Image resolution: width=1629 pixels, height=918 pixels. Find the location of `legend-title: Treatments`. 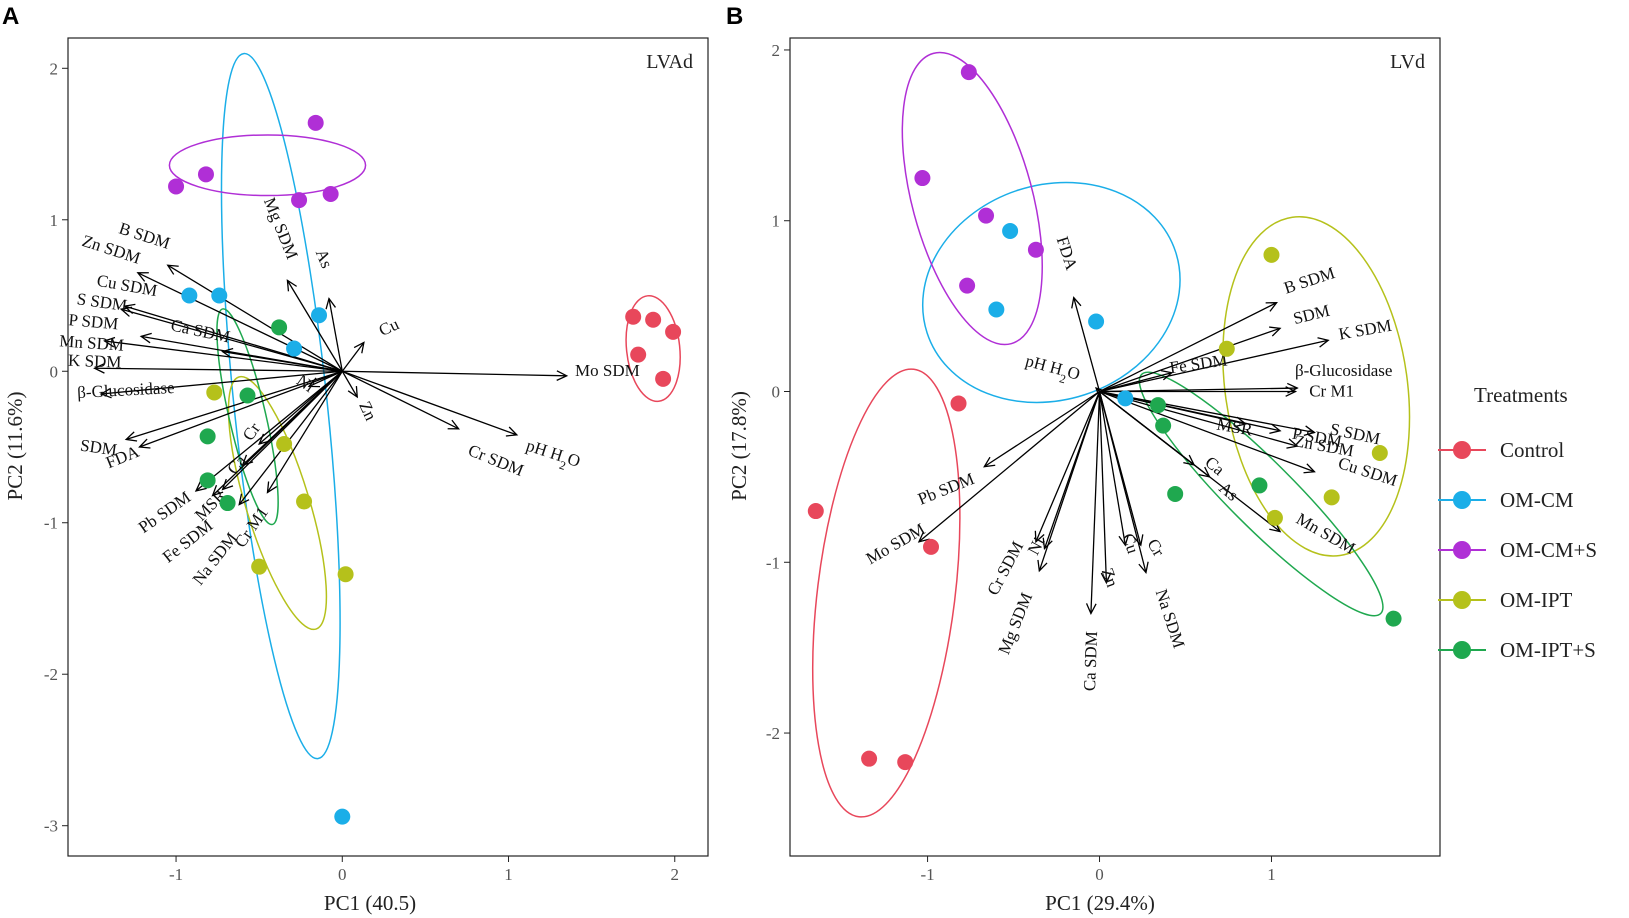

legend-title: Treatments is located at coordinates (1521, 395).